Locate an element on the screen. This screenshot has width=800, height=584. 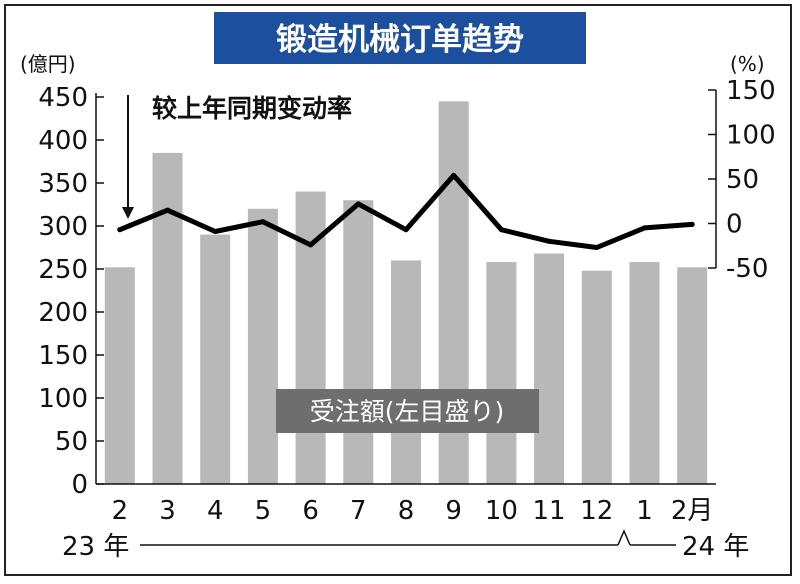
right-tick-label: -50 is located at coordinates (747, 269).